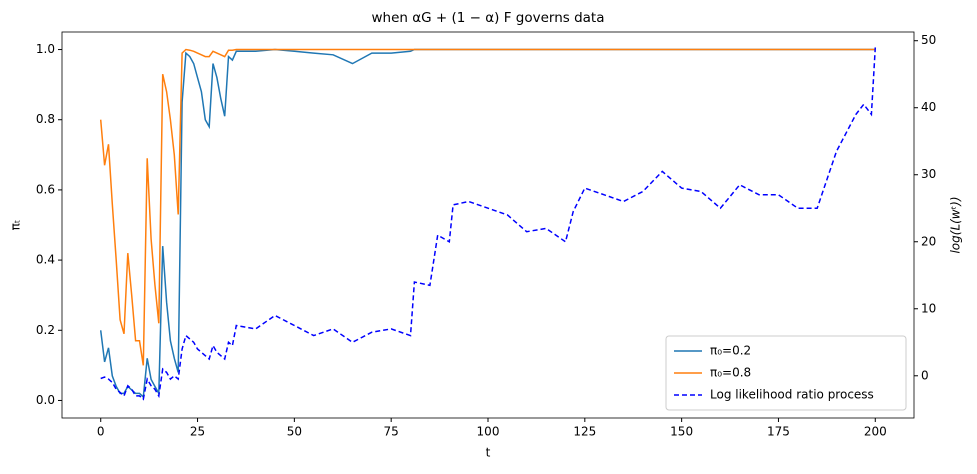 The image size is (977, 474). Describe the element at coordinates (584, 432) in the screenshot. I see `x-tick-label: 125` at that location.